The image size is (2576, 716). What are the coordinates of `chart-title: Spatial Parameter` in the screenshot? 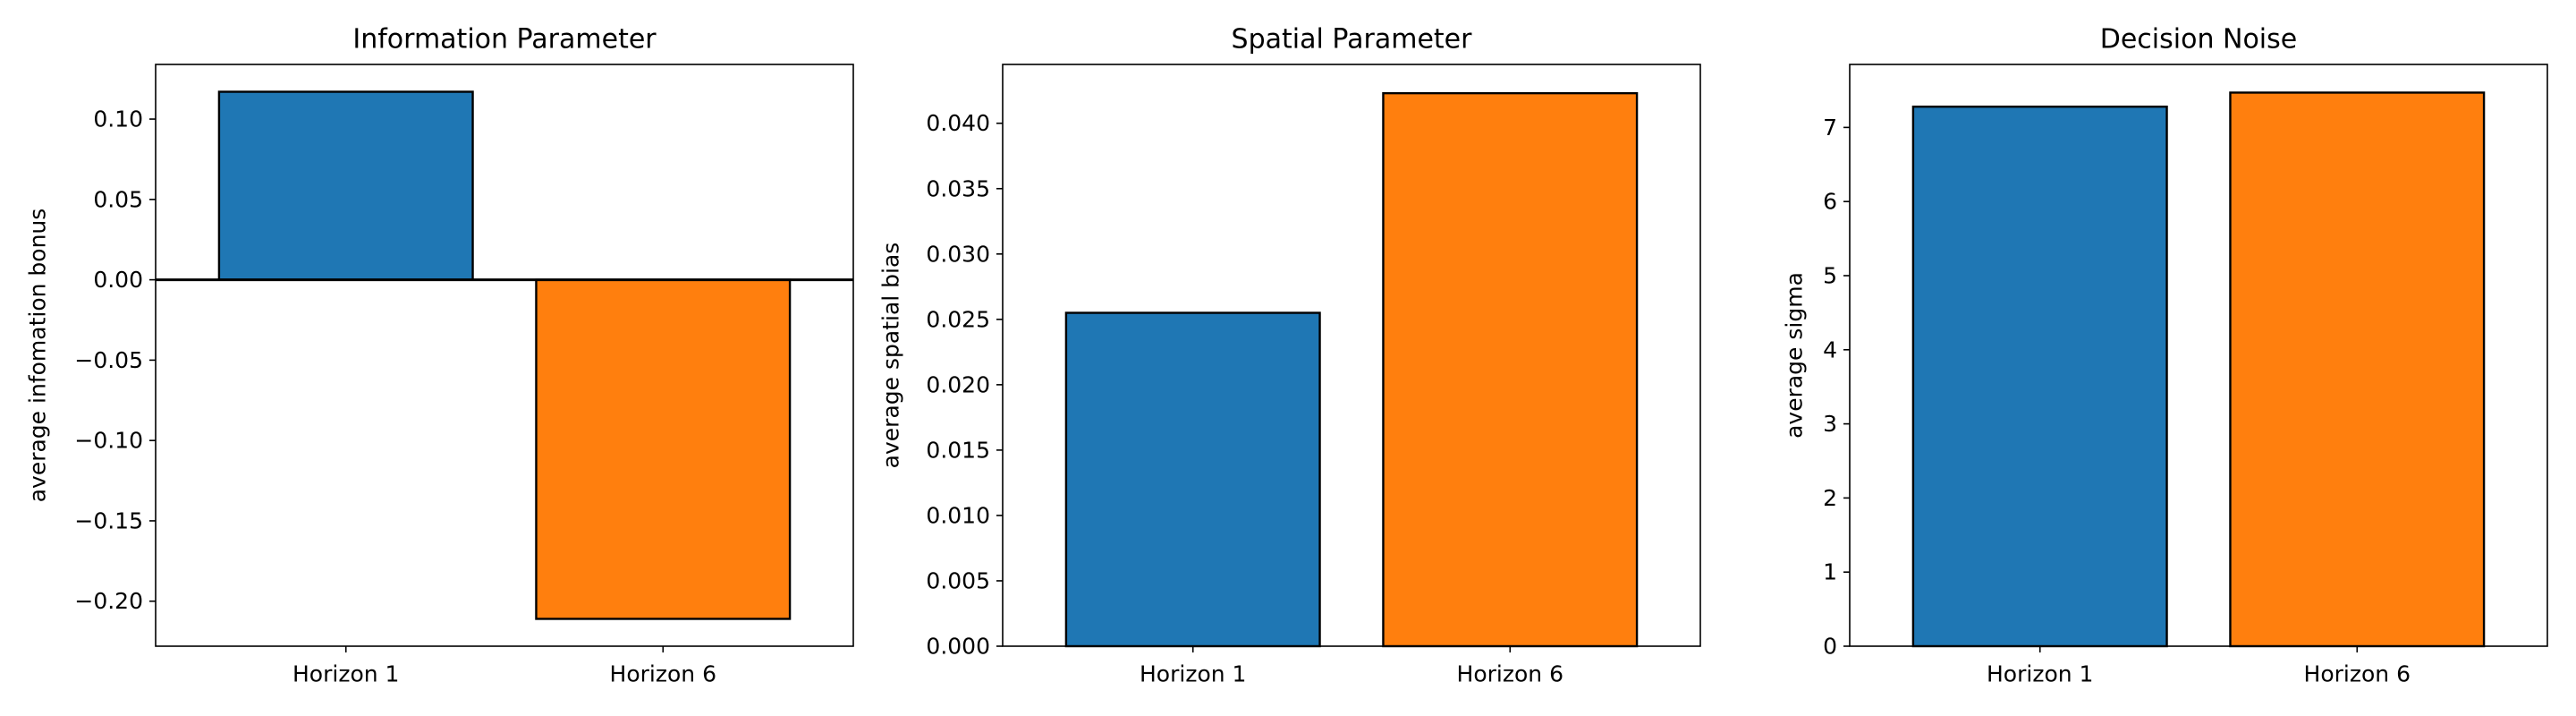 It's located at (1352, 39).